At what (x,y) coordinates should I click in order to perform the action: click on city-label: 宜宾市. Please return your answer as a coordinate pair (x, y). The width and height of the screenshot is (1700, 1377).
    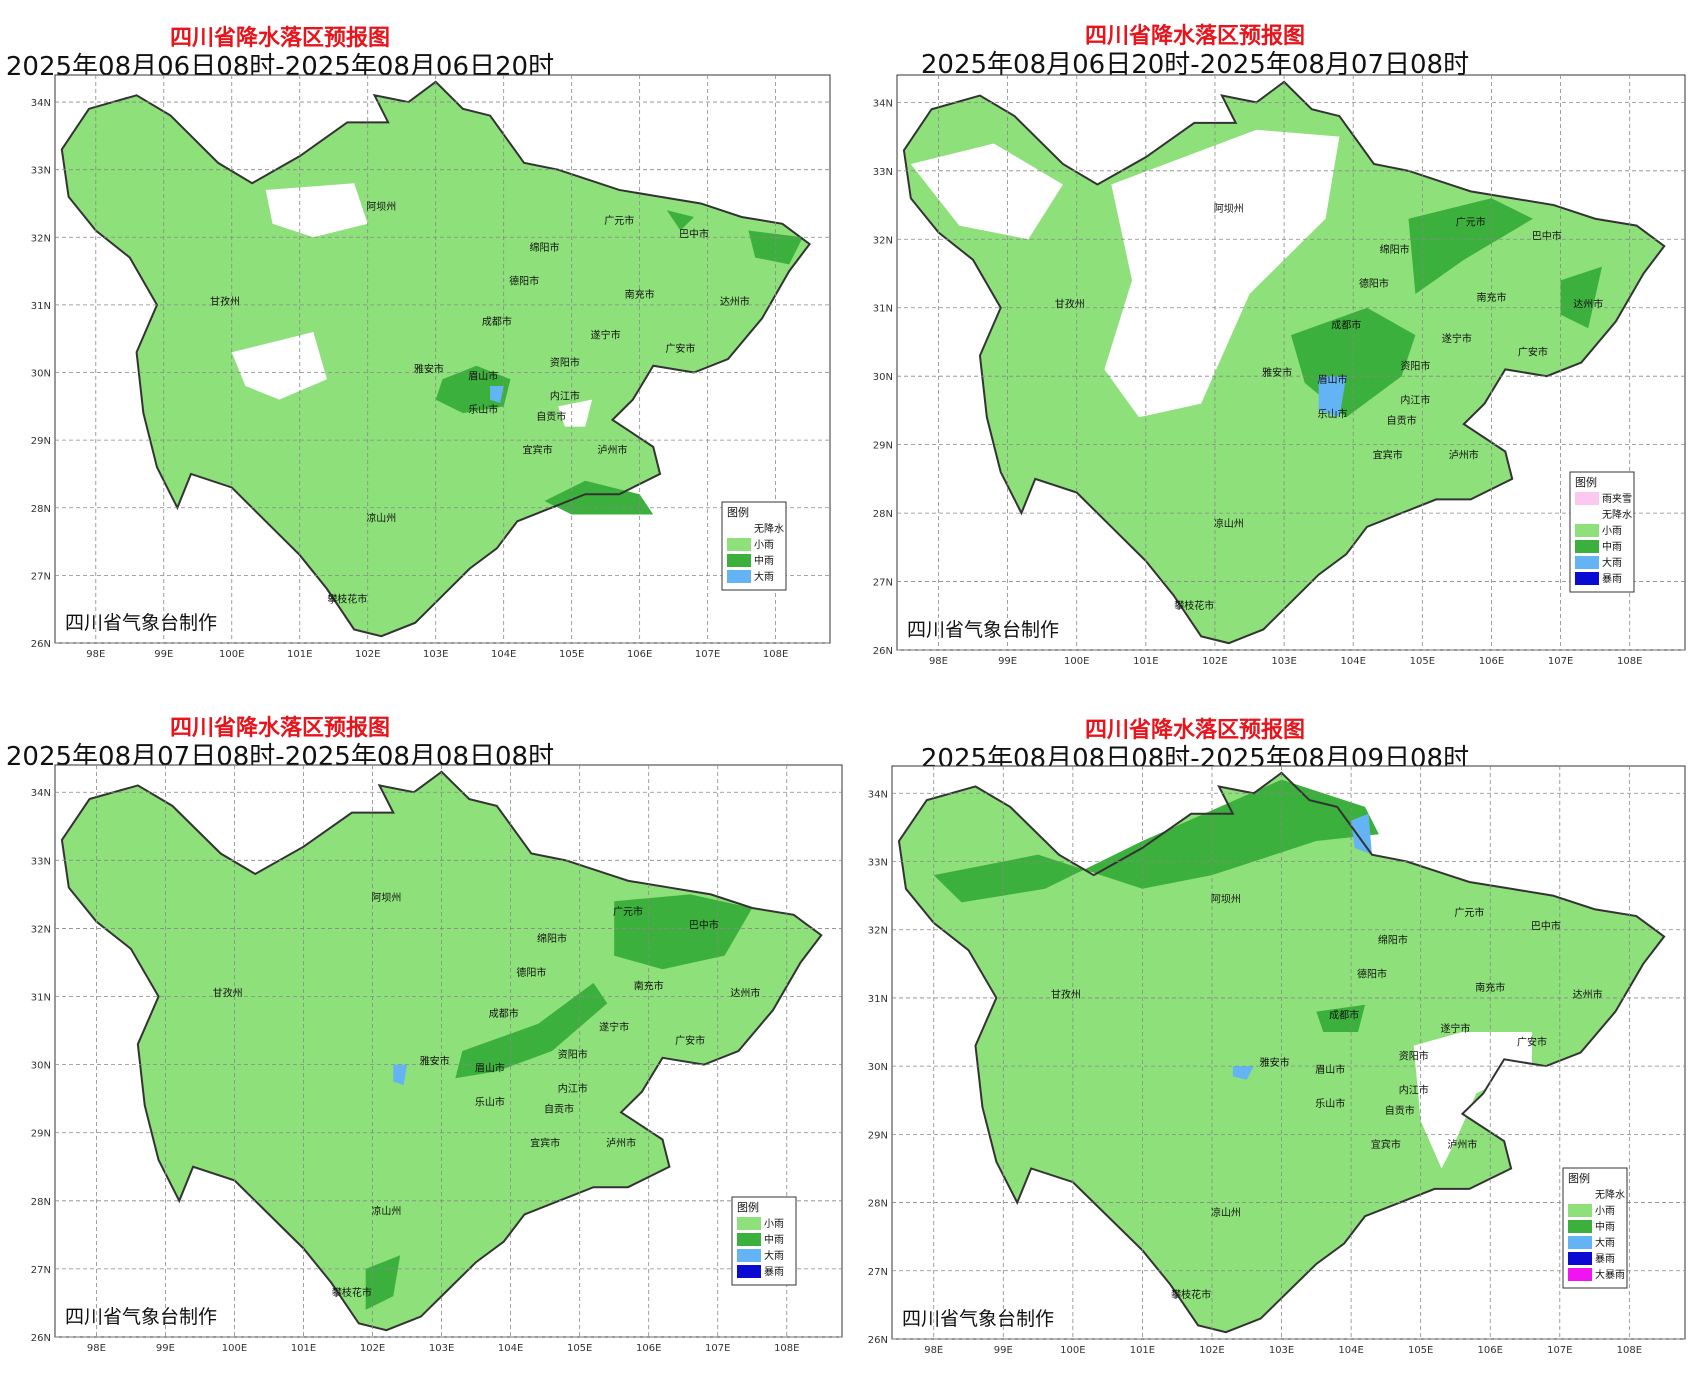
    Looking at the image, I should click on (538, 450).